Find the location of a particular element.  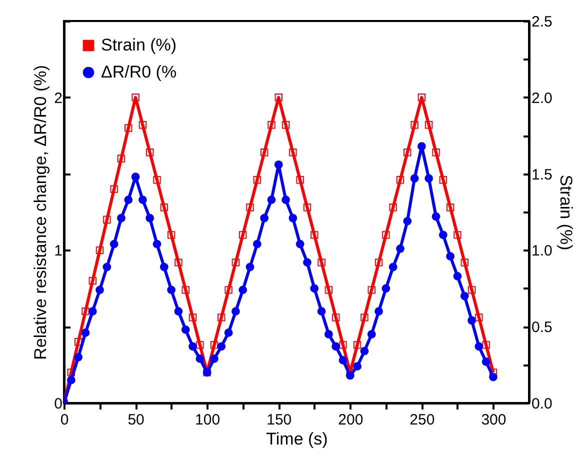

x-tick-label: 100 is located at coordinates (207, 420).